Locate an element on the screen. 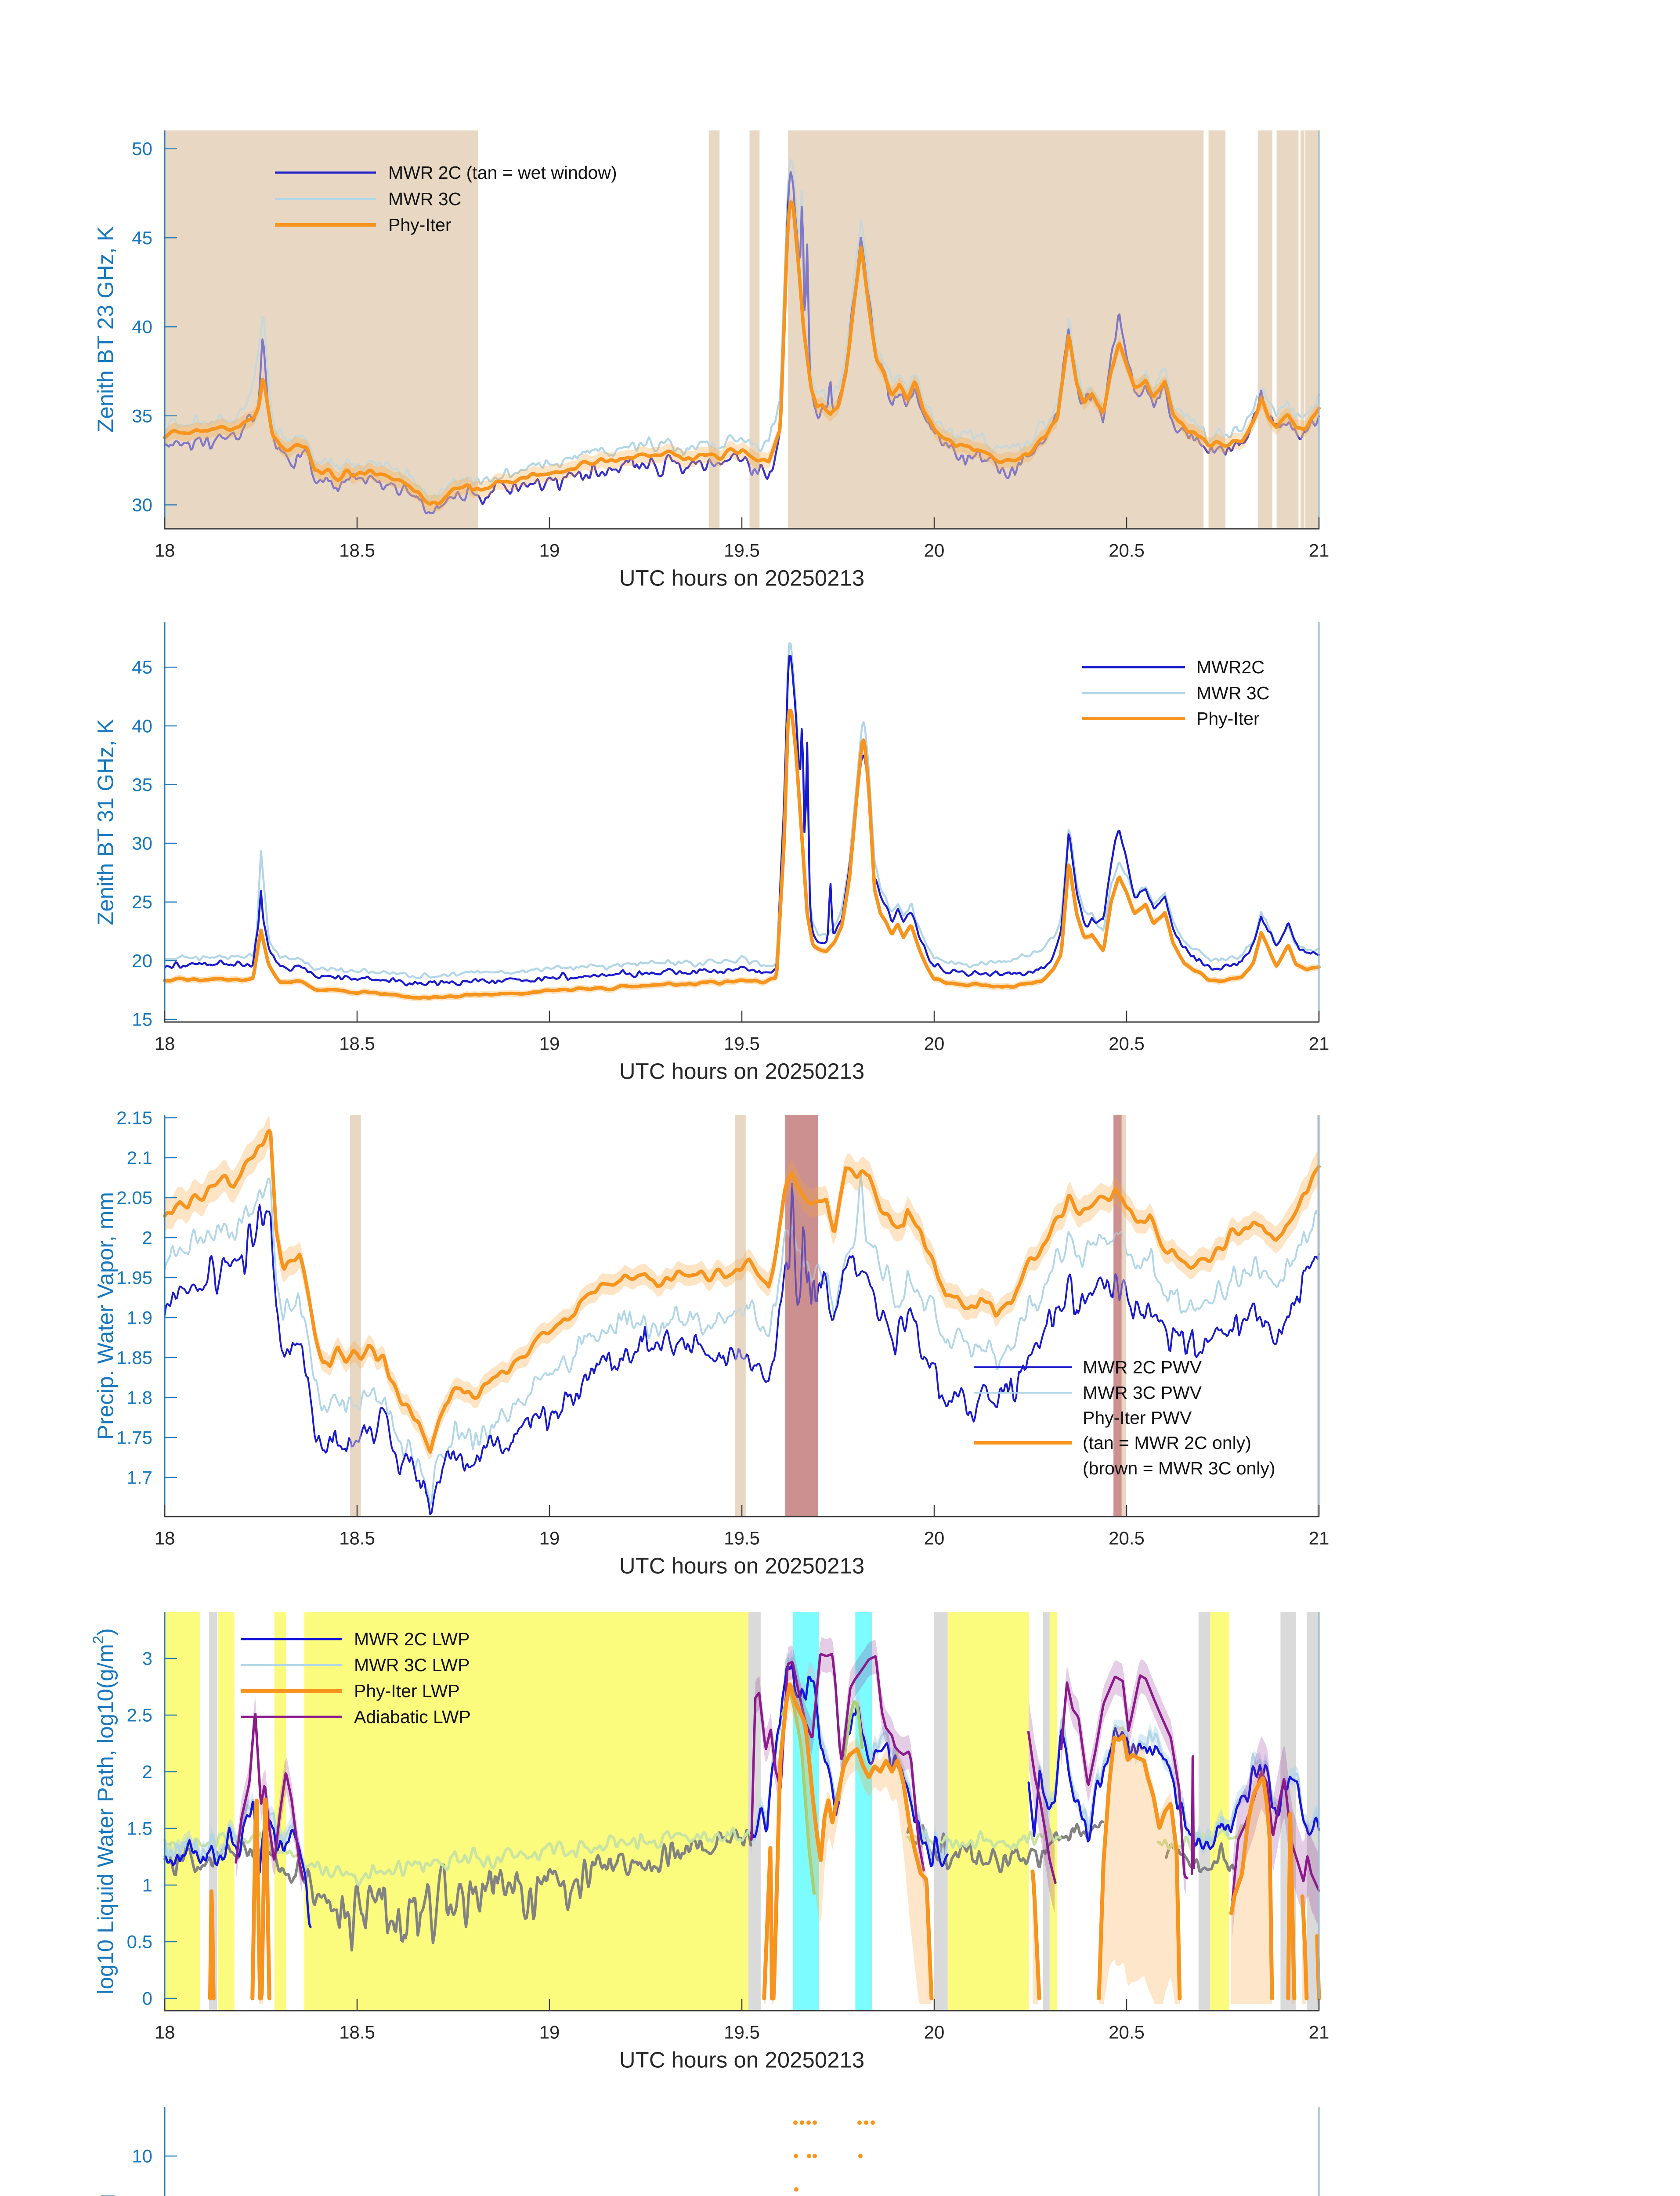 This screenshot has height=2196, width=1680. svg-text: (brown = MWR 3C only) is located at coordinates (1179, 1468).